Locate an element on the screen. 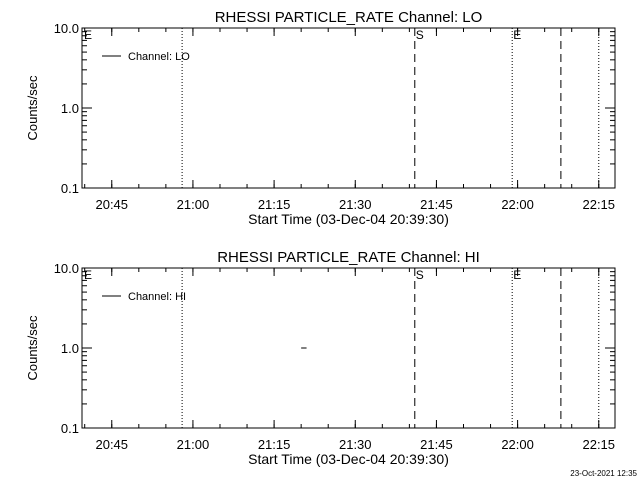 The width and height of the screenshot is (640, 480). legend-entry: Channel: HI is located at coordinates (157, 297).